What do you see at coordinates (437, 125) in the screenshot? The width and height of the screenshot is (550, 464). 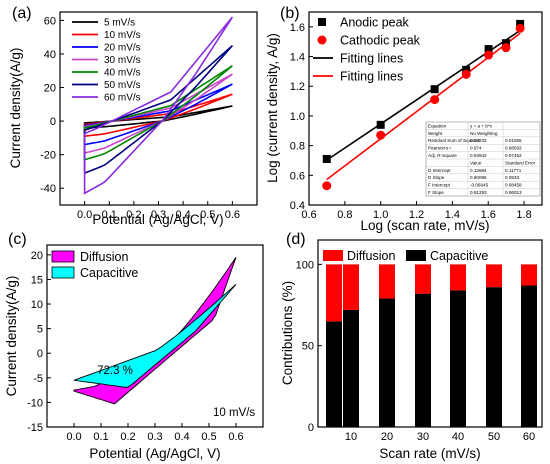 I see `fit-table-cell: Equation` at bounding box center [437, 125].